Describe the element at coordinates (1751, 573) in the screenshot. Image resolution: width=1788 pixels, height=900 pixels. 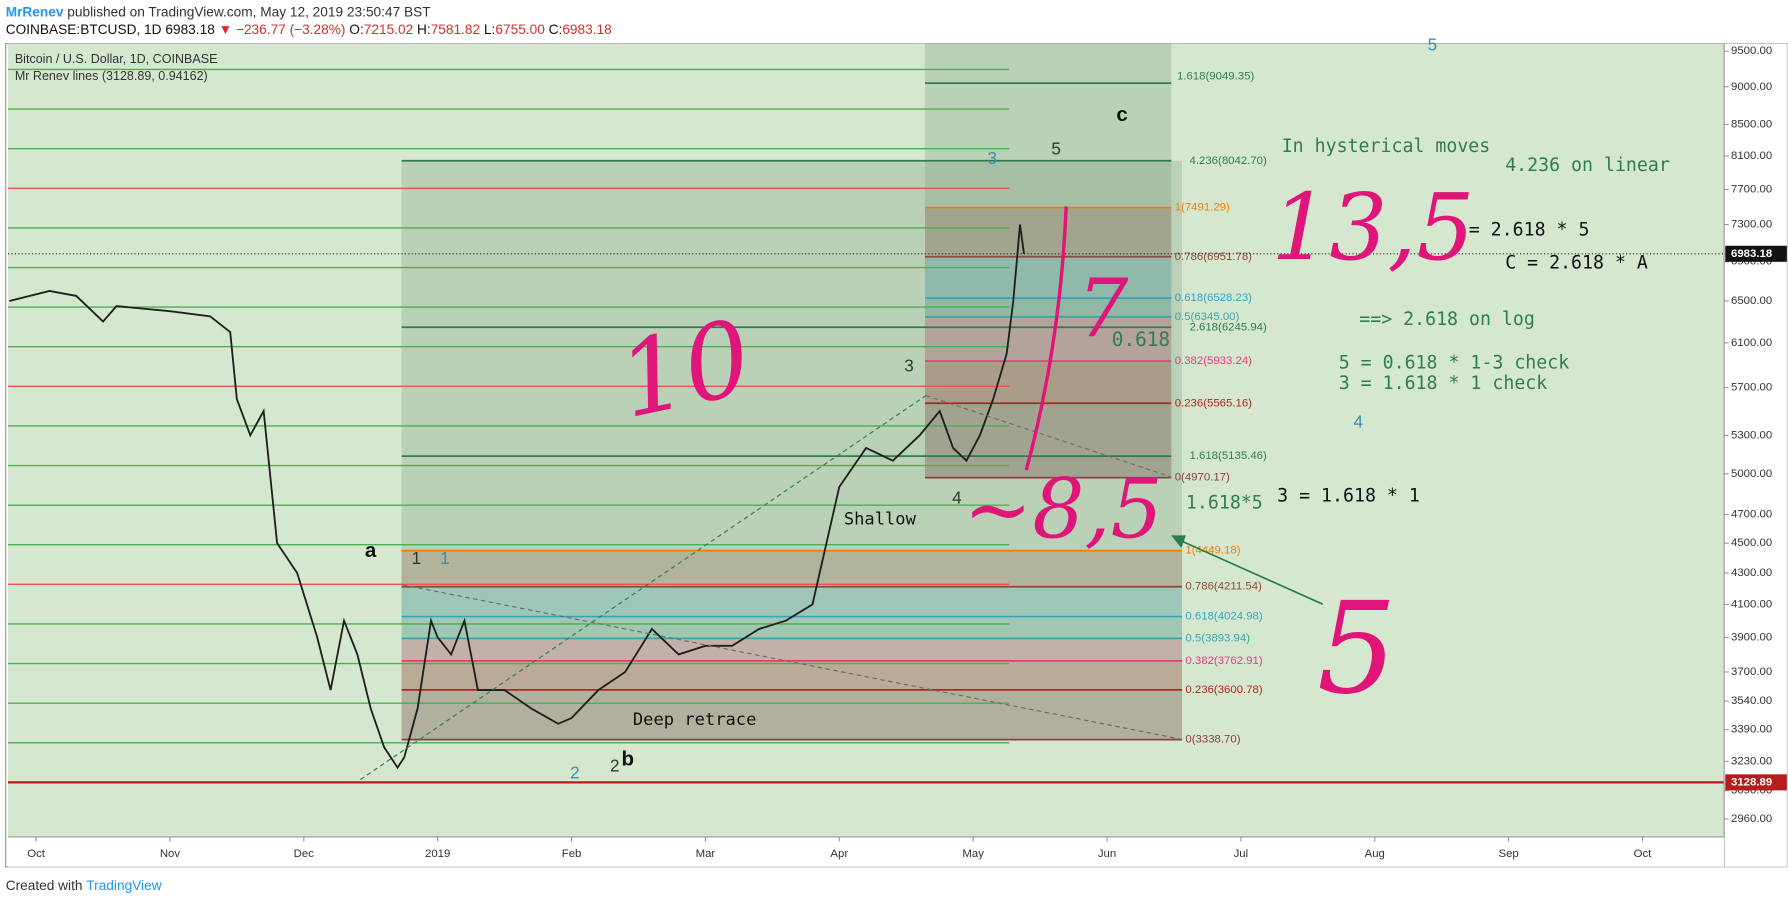
I see `y-tick-label: 4300.00` at that location.